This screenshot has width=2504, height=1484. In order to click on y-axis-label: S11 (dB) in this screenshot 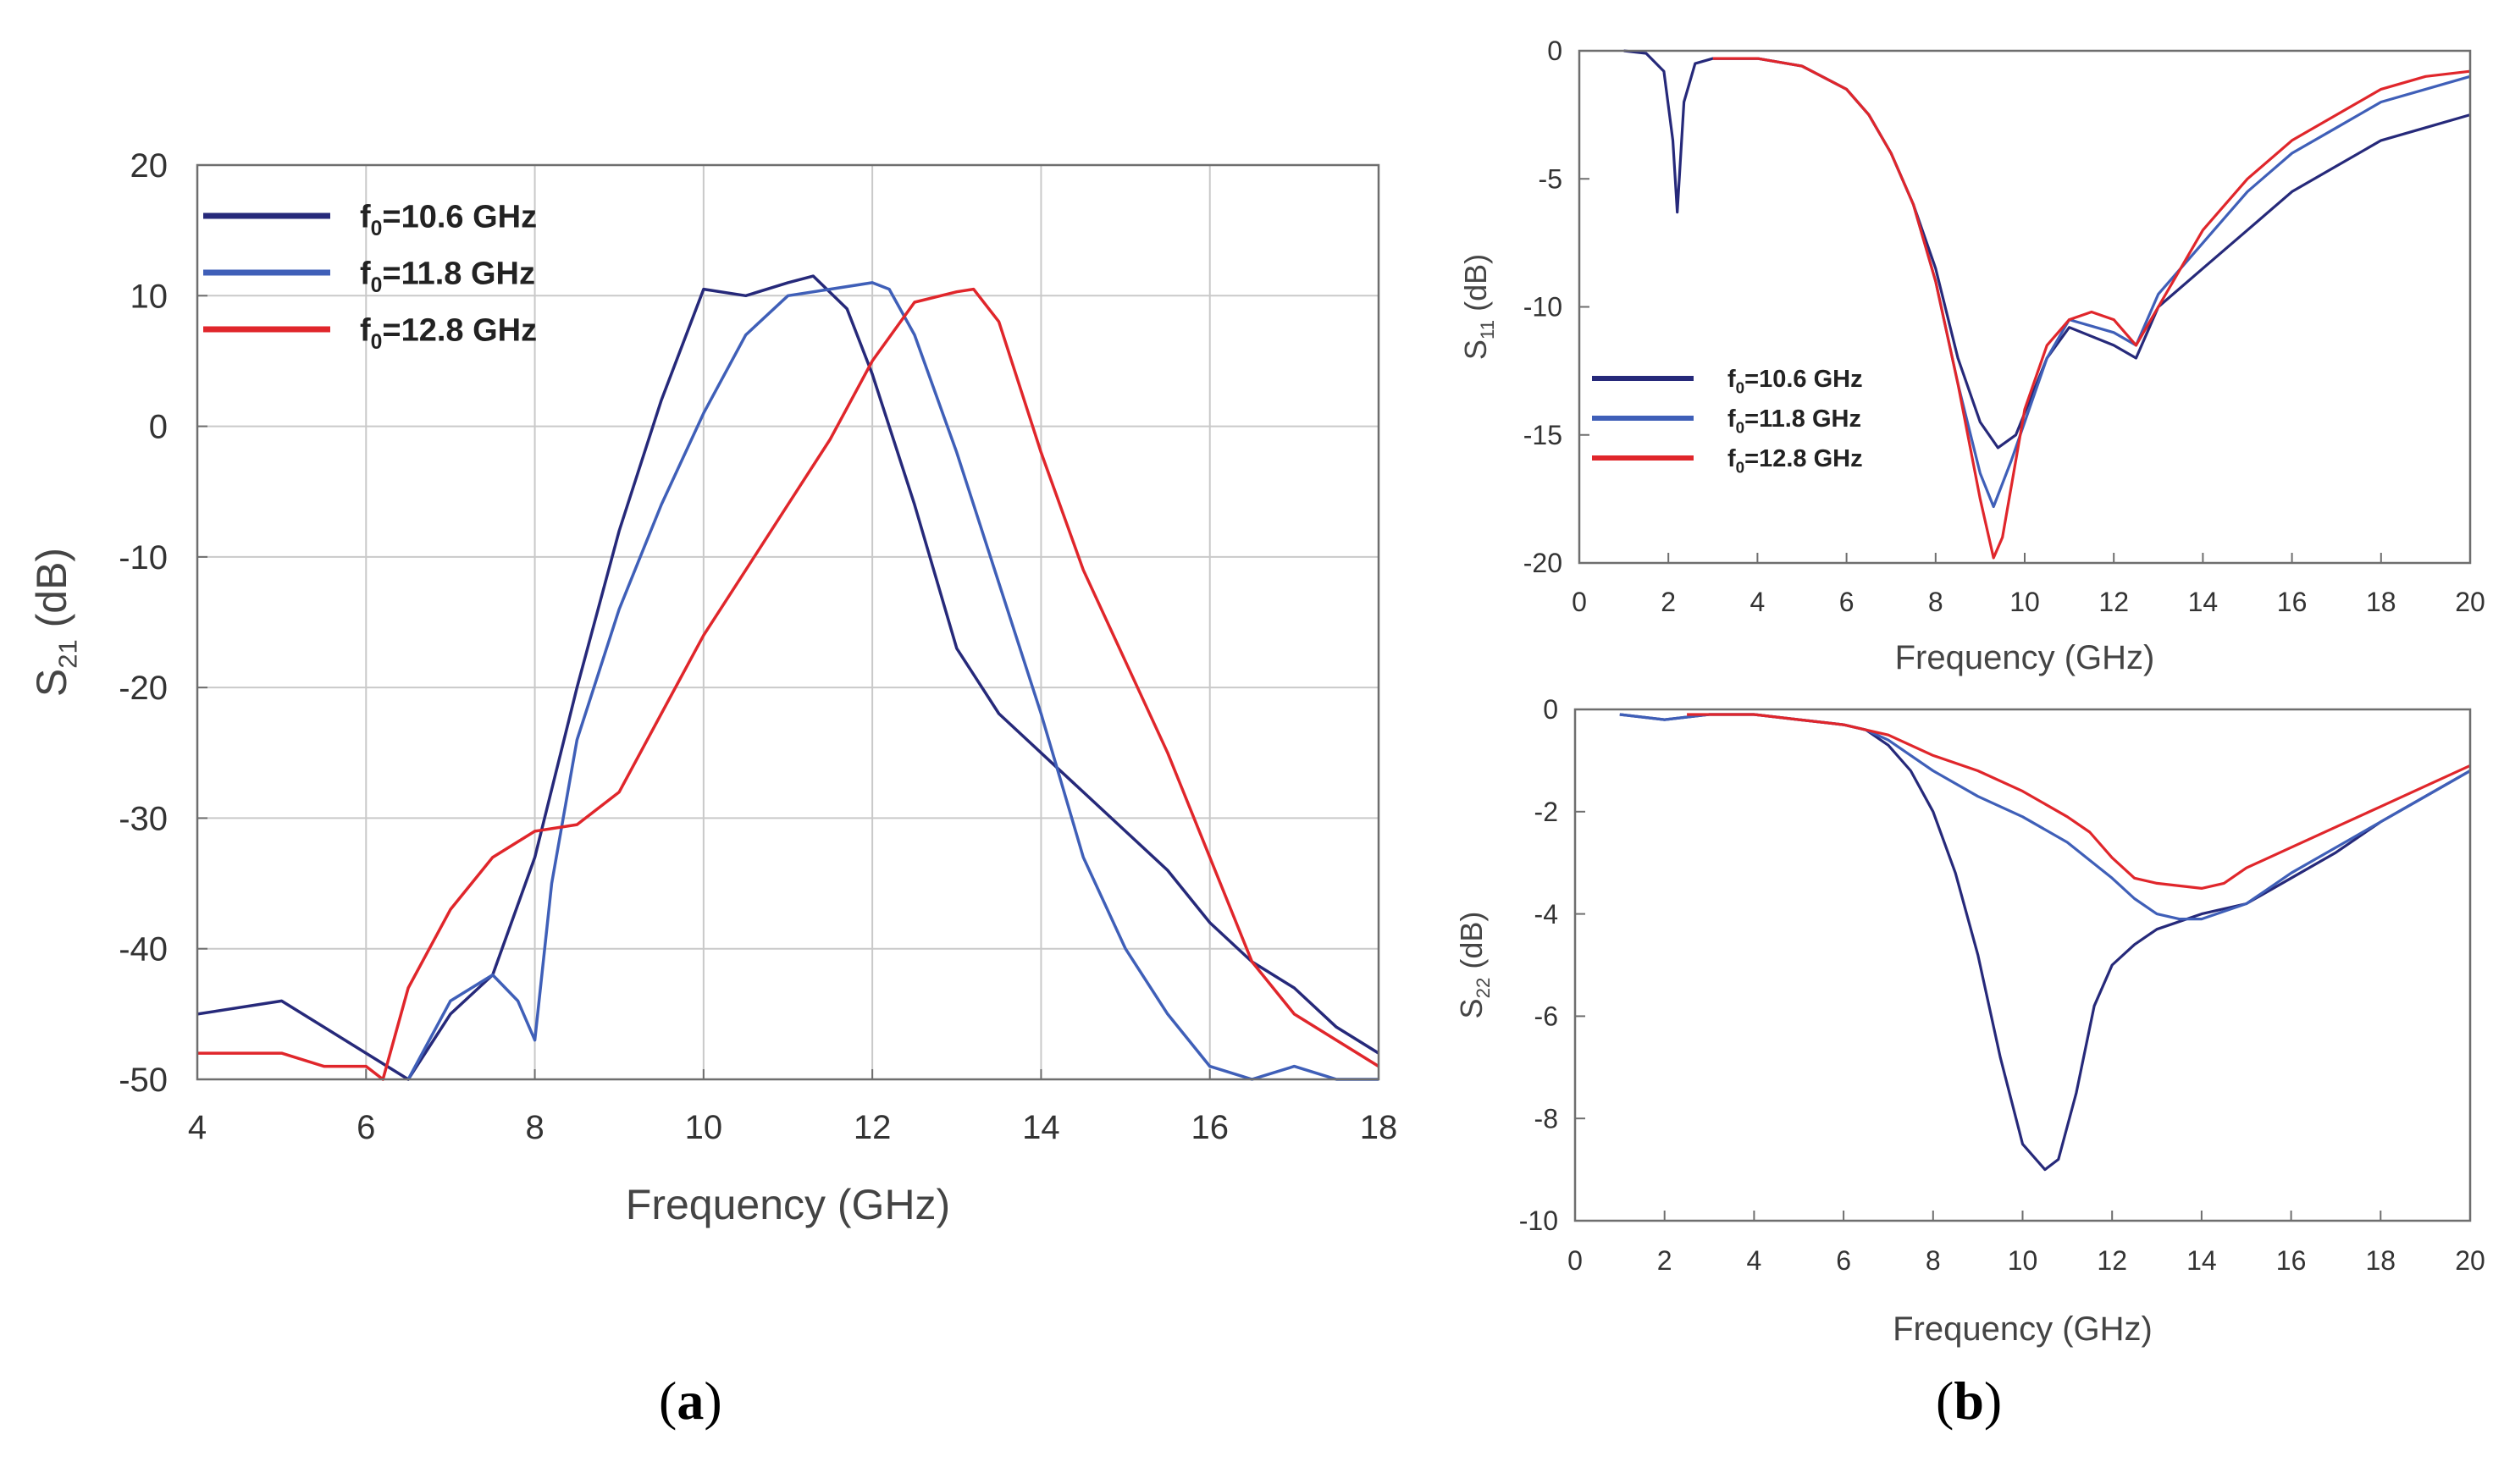, I will do `click(1478, 307)`.